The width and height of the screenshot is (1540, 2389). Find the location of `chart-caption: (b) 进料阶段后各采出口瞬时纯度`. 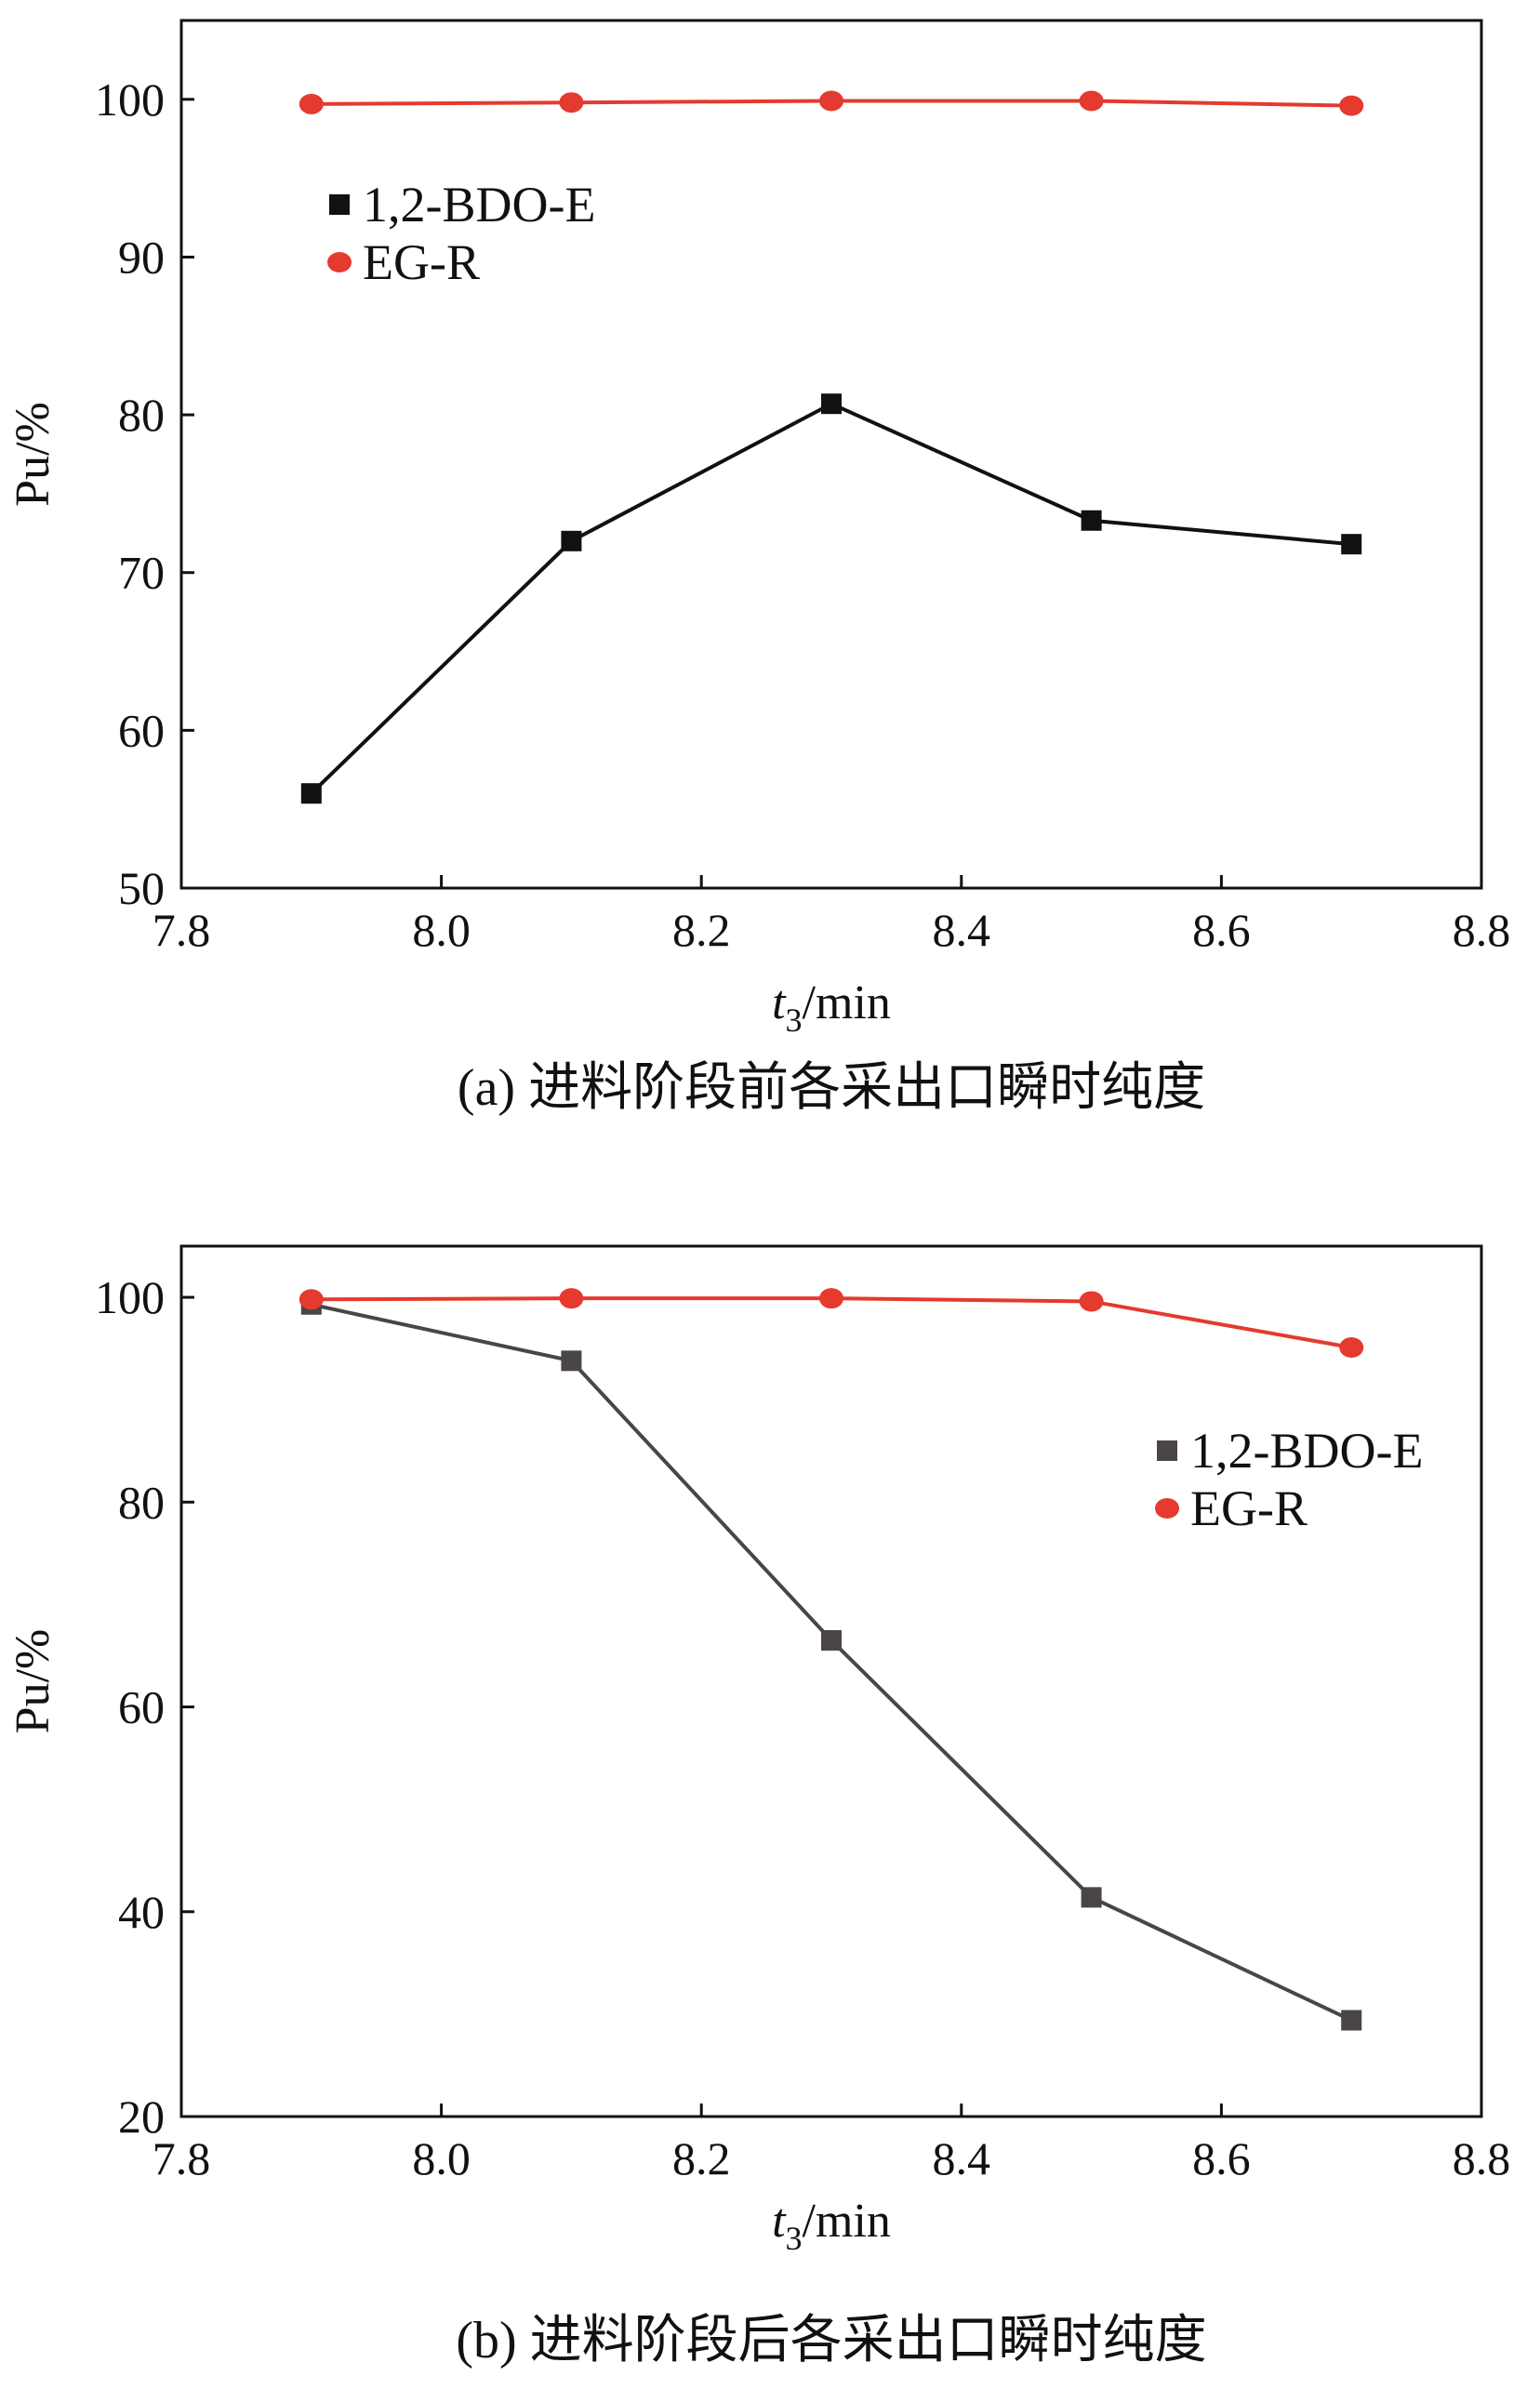

chart-caption: (b) 进料阶段后各采出口瞬时纯度 is located at coordinates (831, 2341).